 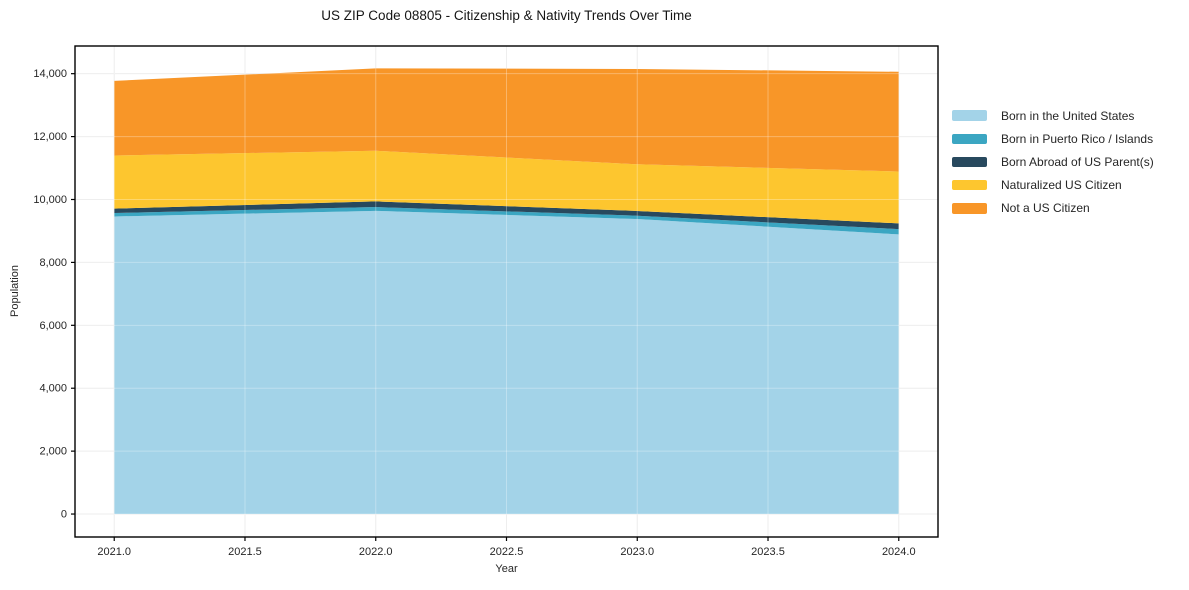 I want to click on x-tick-label: 2023.5, so click(x=768, y=552).